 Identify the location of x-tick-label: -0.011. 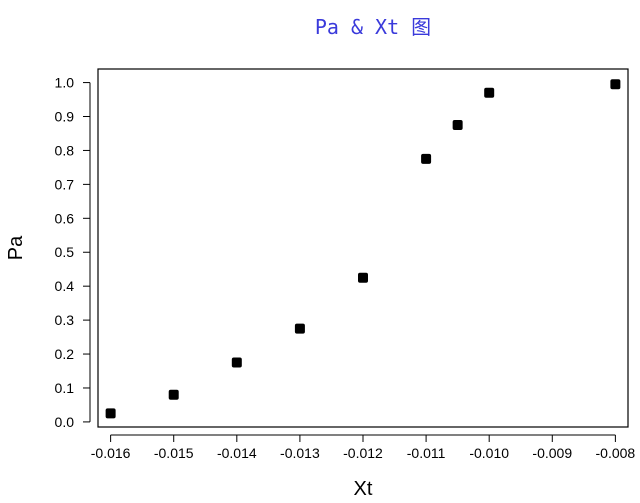
(426, 453).